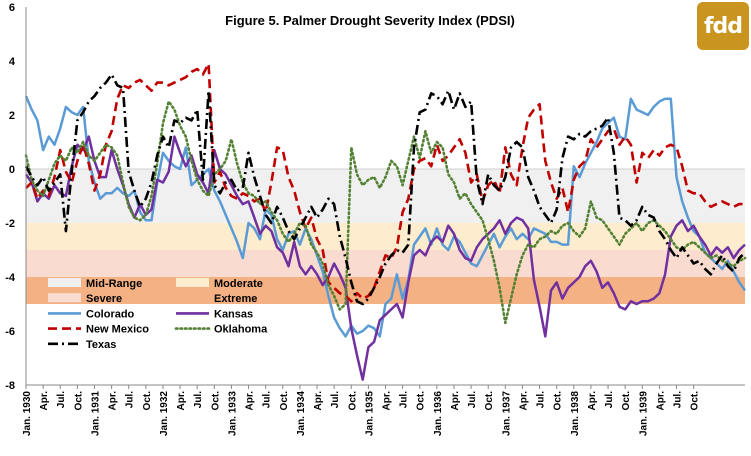 Image resolution: width=751 pixels, height=456 pixels. What do you see at coordinates (575, 413) in the screenshot?
I see `x-tick-label: Jan. 1938` at bounding box center [575, 413].